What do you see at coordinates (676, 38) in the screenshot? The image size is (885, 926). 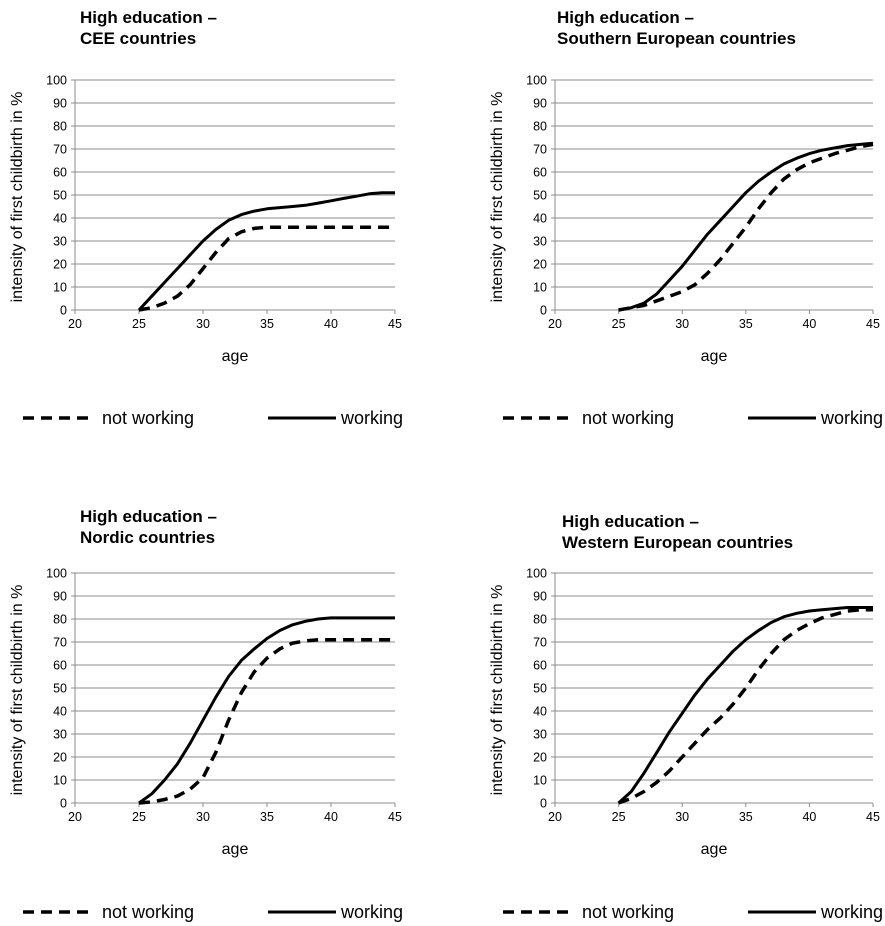 I see `chart-title-line: Southern European countries` at bounding box center [676, 38].